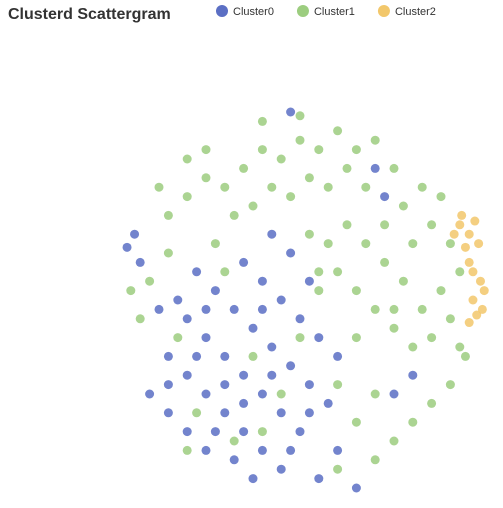  I want to click on chart-title: Clusterd Scattergram, so click(89, 14).